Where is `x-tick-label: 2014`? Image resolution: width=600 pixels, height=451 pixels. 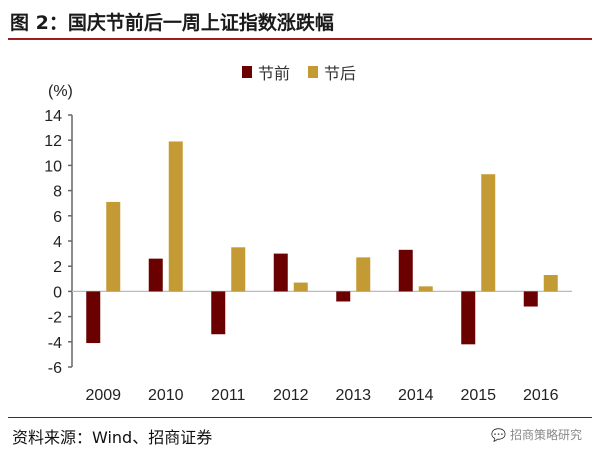 x-tick-label: 2014 is located at coordinates (416, 395).